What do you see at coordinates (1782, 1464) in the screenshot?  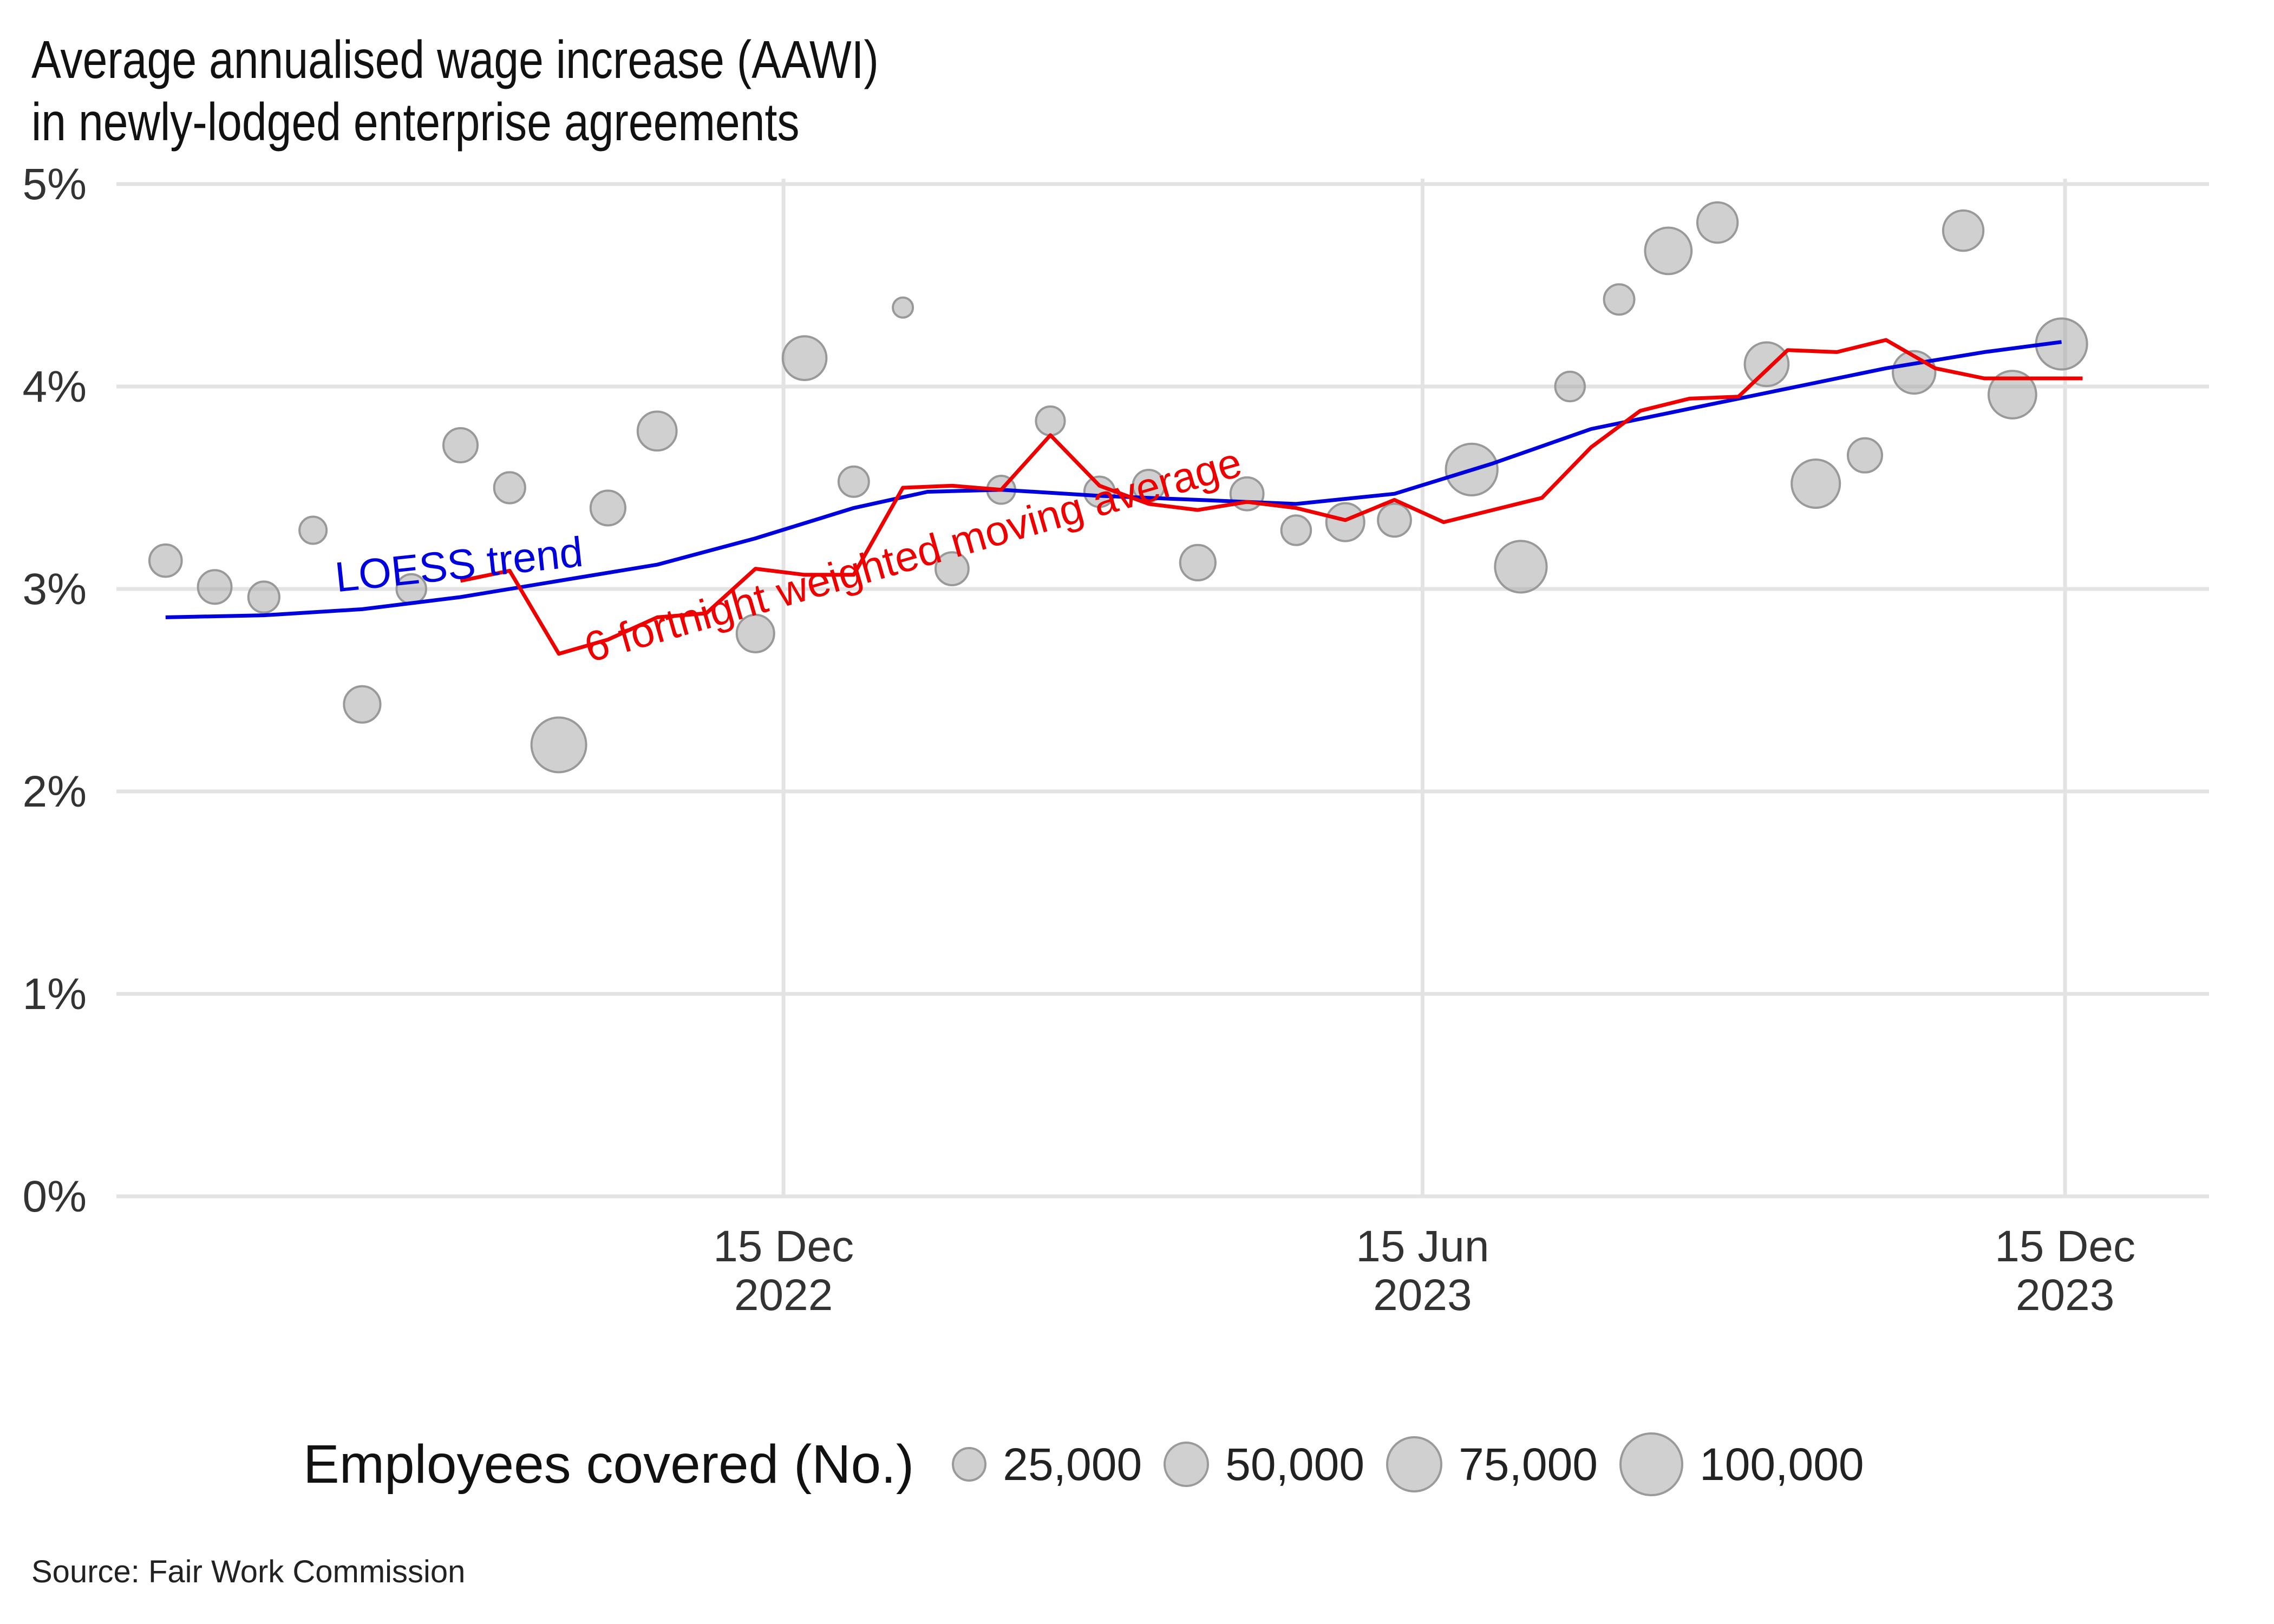 I see `legend-label: 100,000` at bounding box center [1782, 1464].